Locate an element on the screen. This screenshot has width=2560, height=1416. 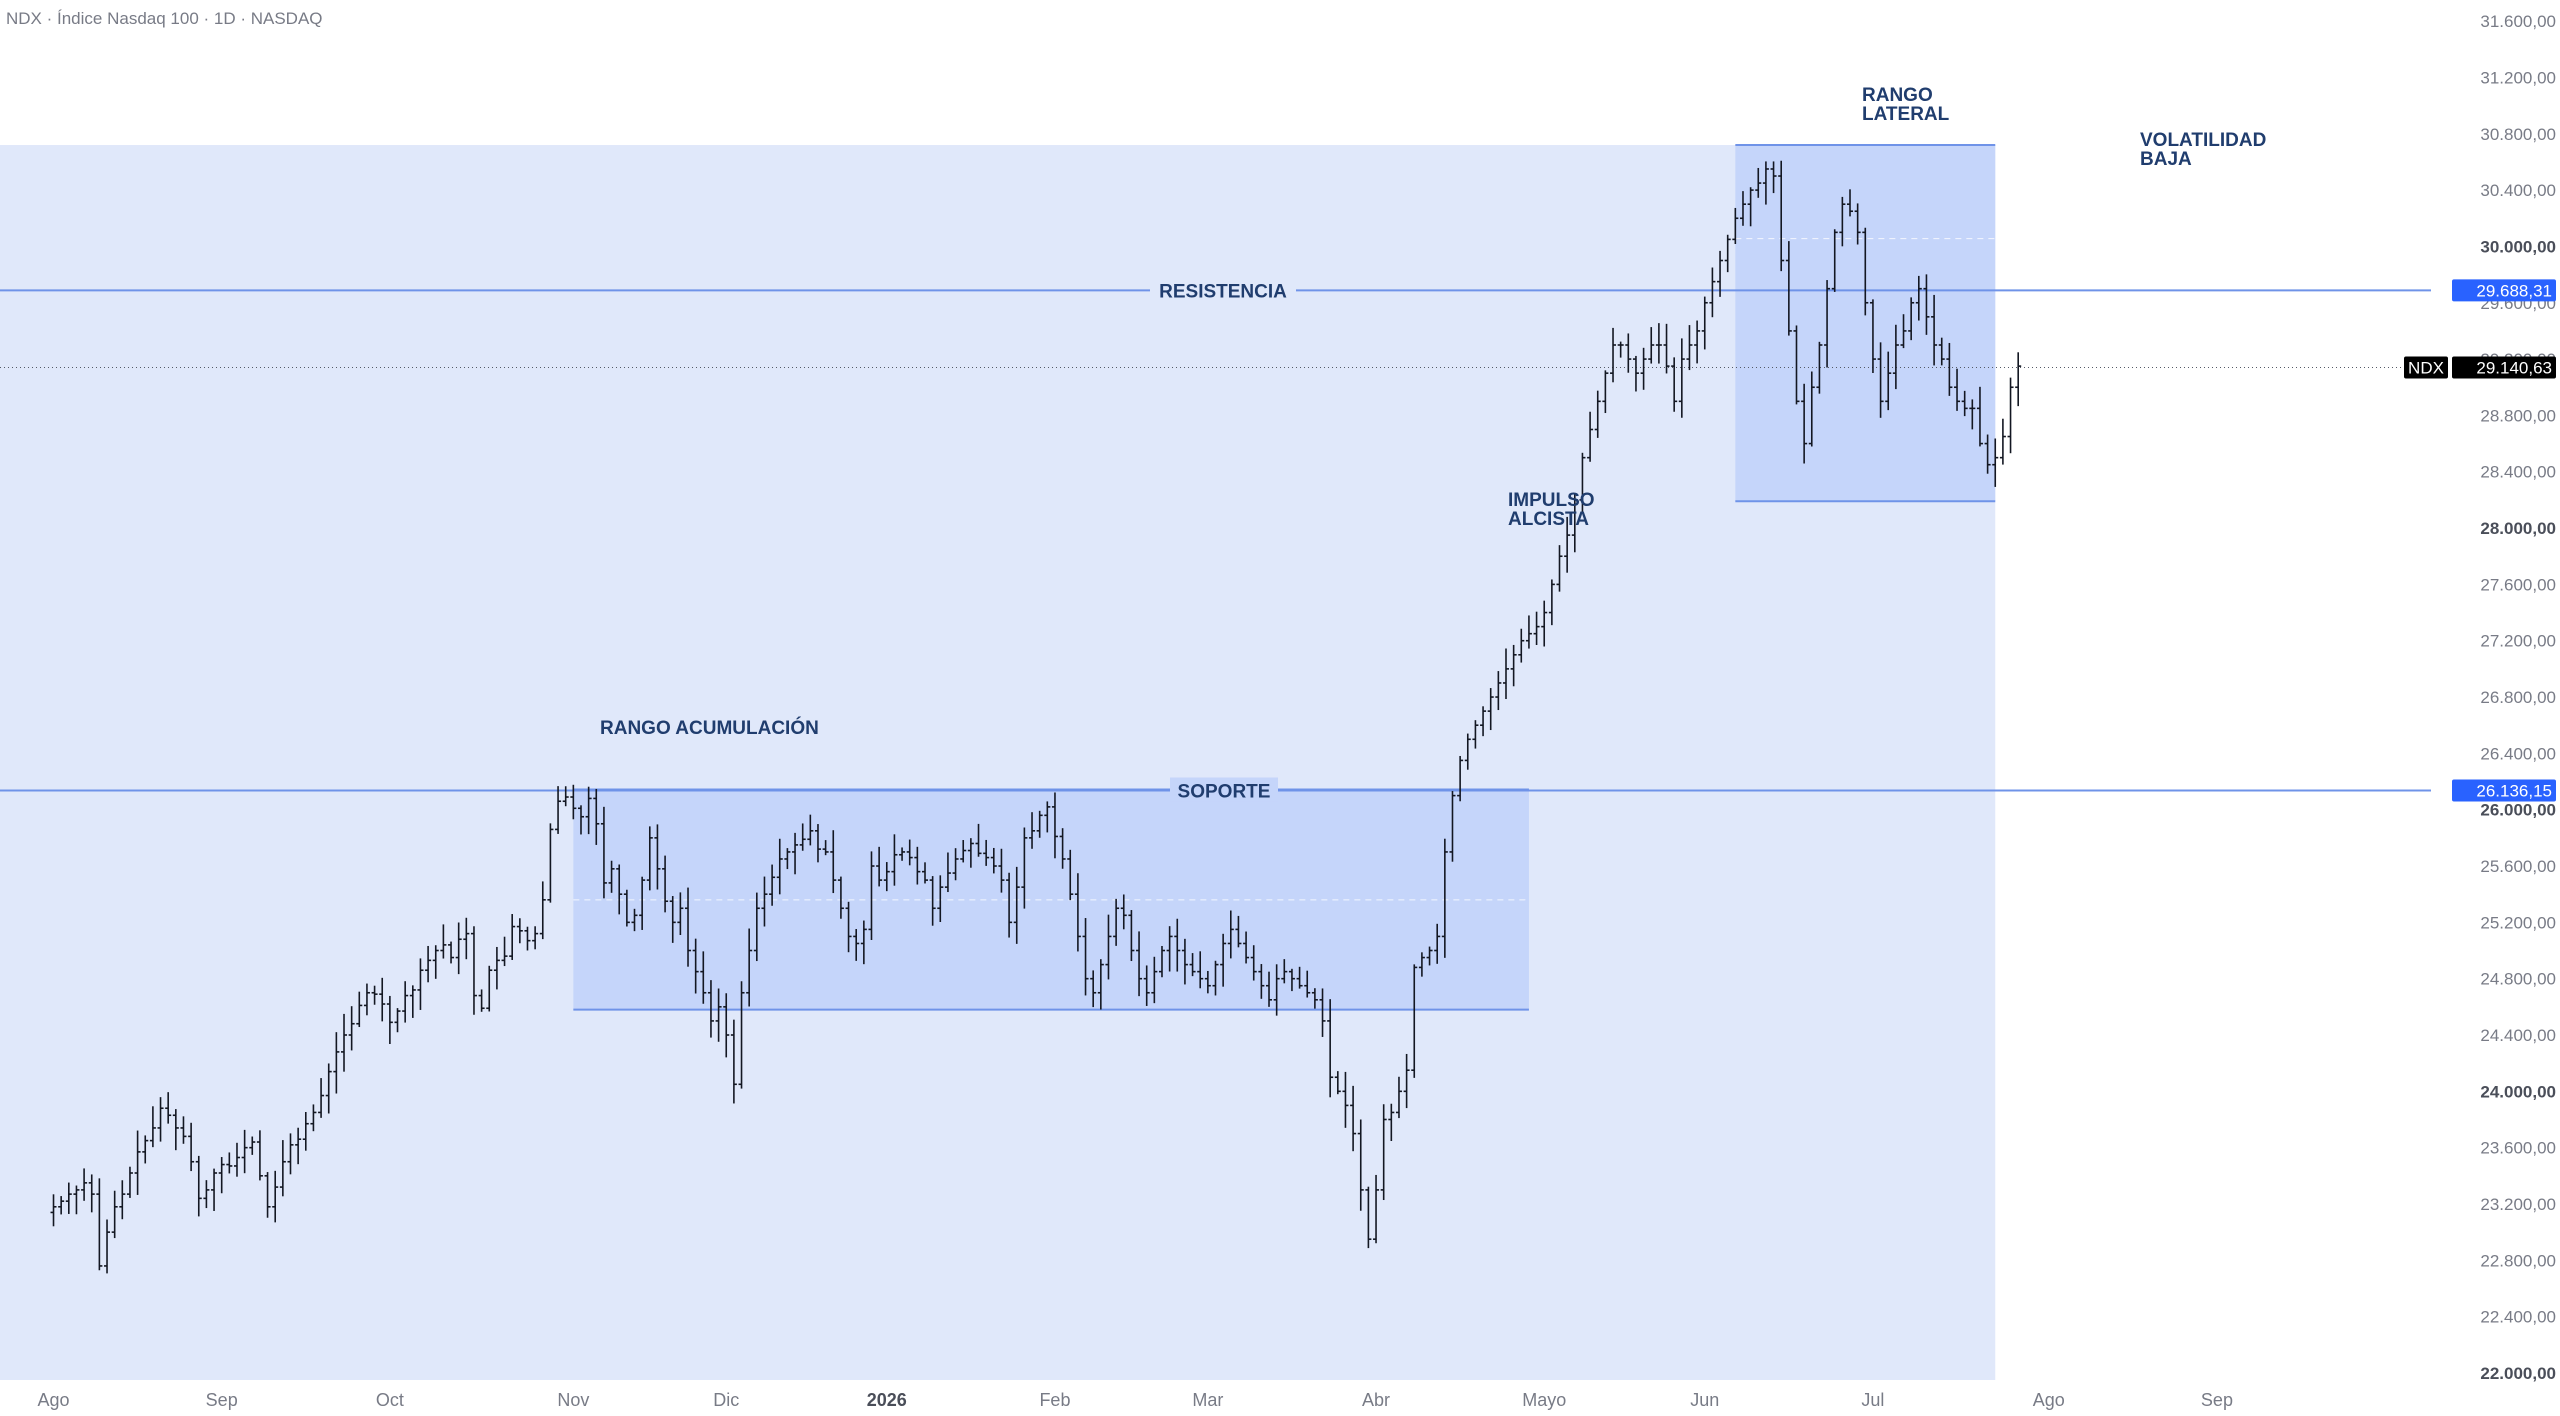
resistance-price-badge-bg is located at coordinates (2504, 290).